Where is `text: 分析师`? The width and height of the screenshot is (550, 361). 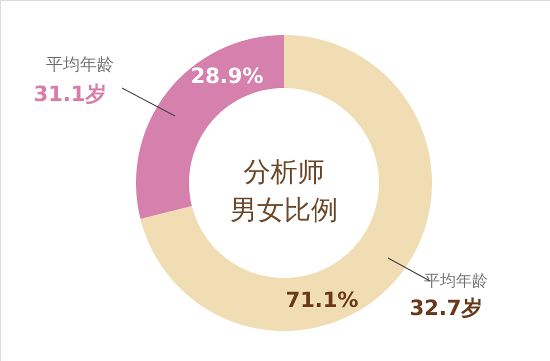
text: 分析师 is located at coordinates (284, 172).